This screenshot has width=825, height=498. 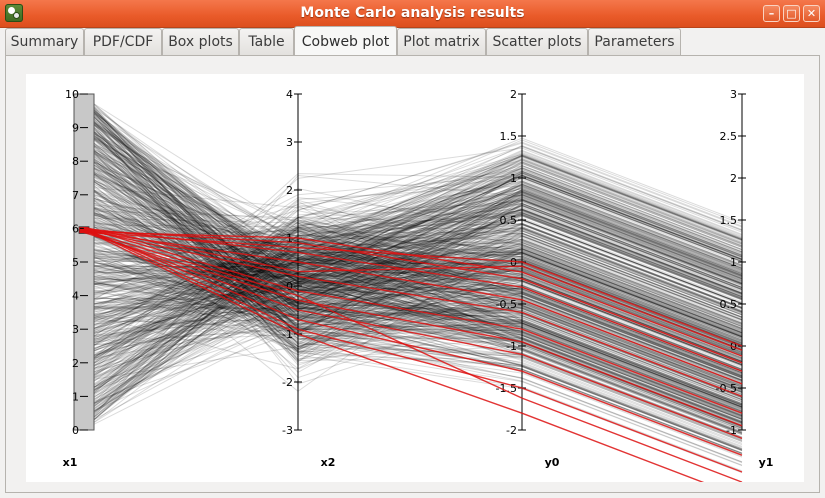 What do you see at coordinates (123, 41) in the screenshot?
I see `tab-pdf-cdf: PDF/CDF` at bounding box center [123, 41].